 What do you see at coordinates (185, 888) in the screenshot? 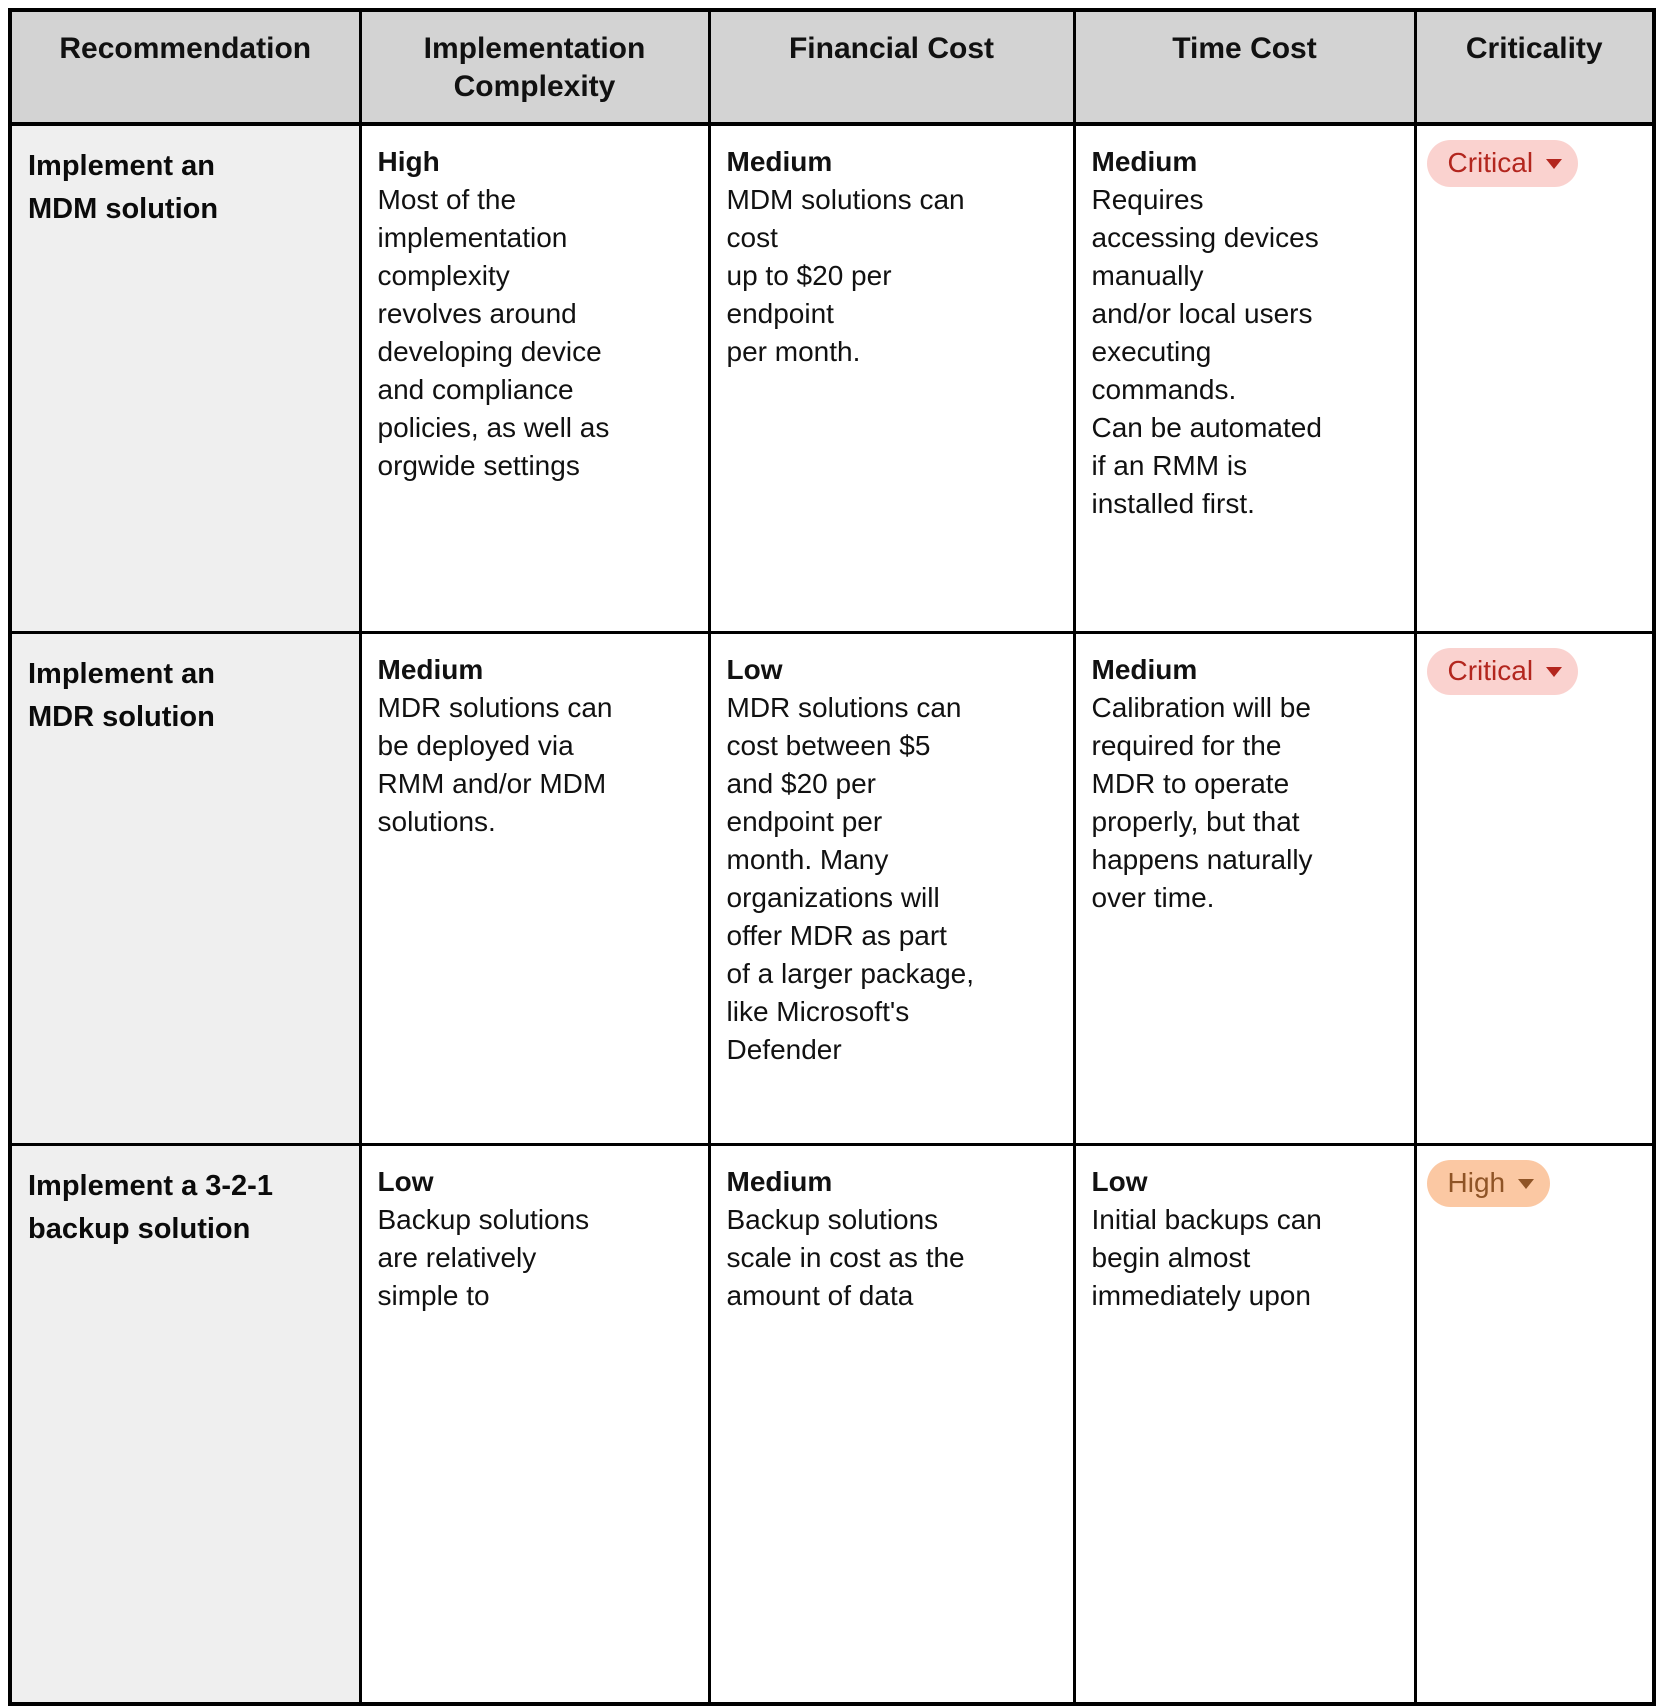
I see `recommendation-title: Implement an MDR solution` at bounding box center [185, 888].